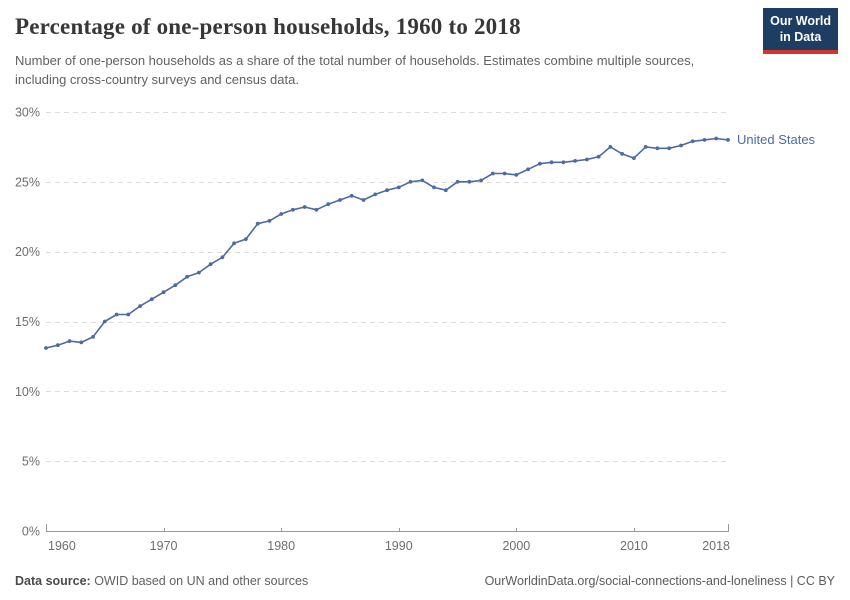  I want to click on data-source-label: Data source:, so click(53, 581).